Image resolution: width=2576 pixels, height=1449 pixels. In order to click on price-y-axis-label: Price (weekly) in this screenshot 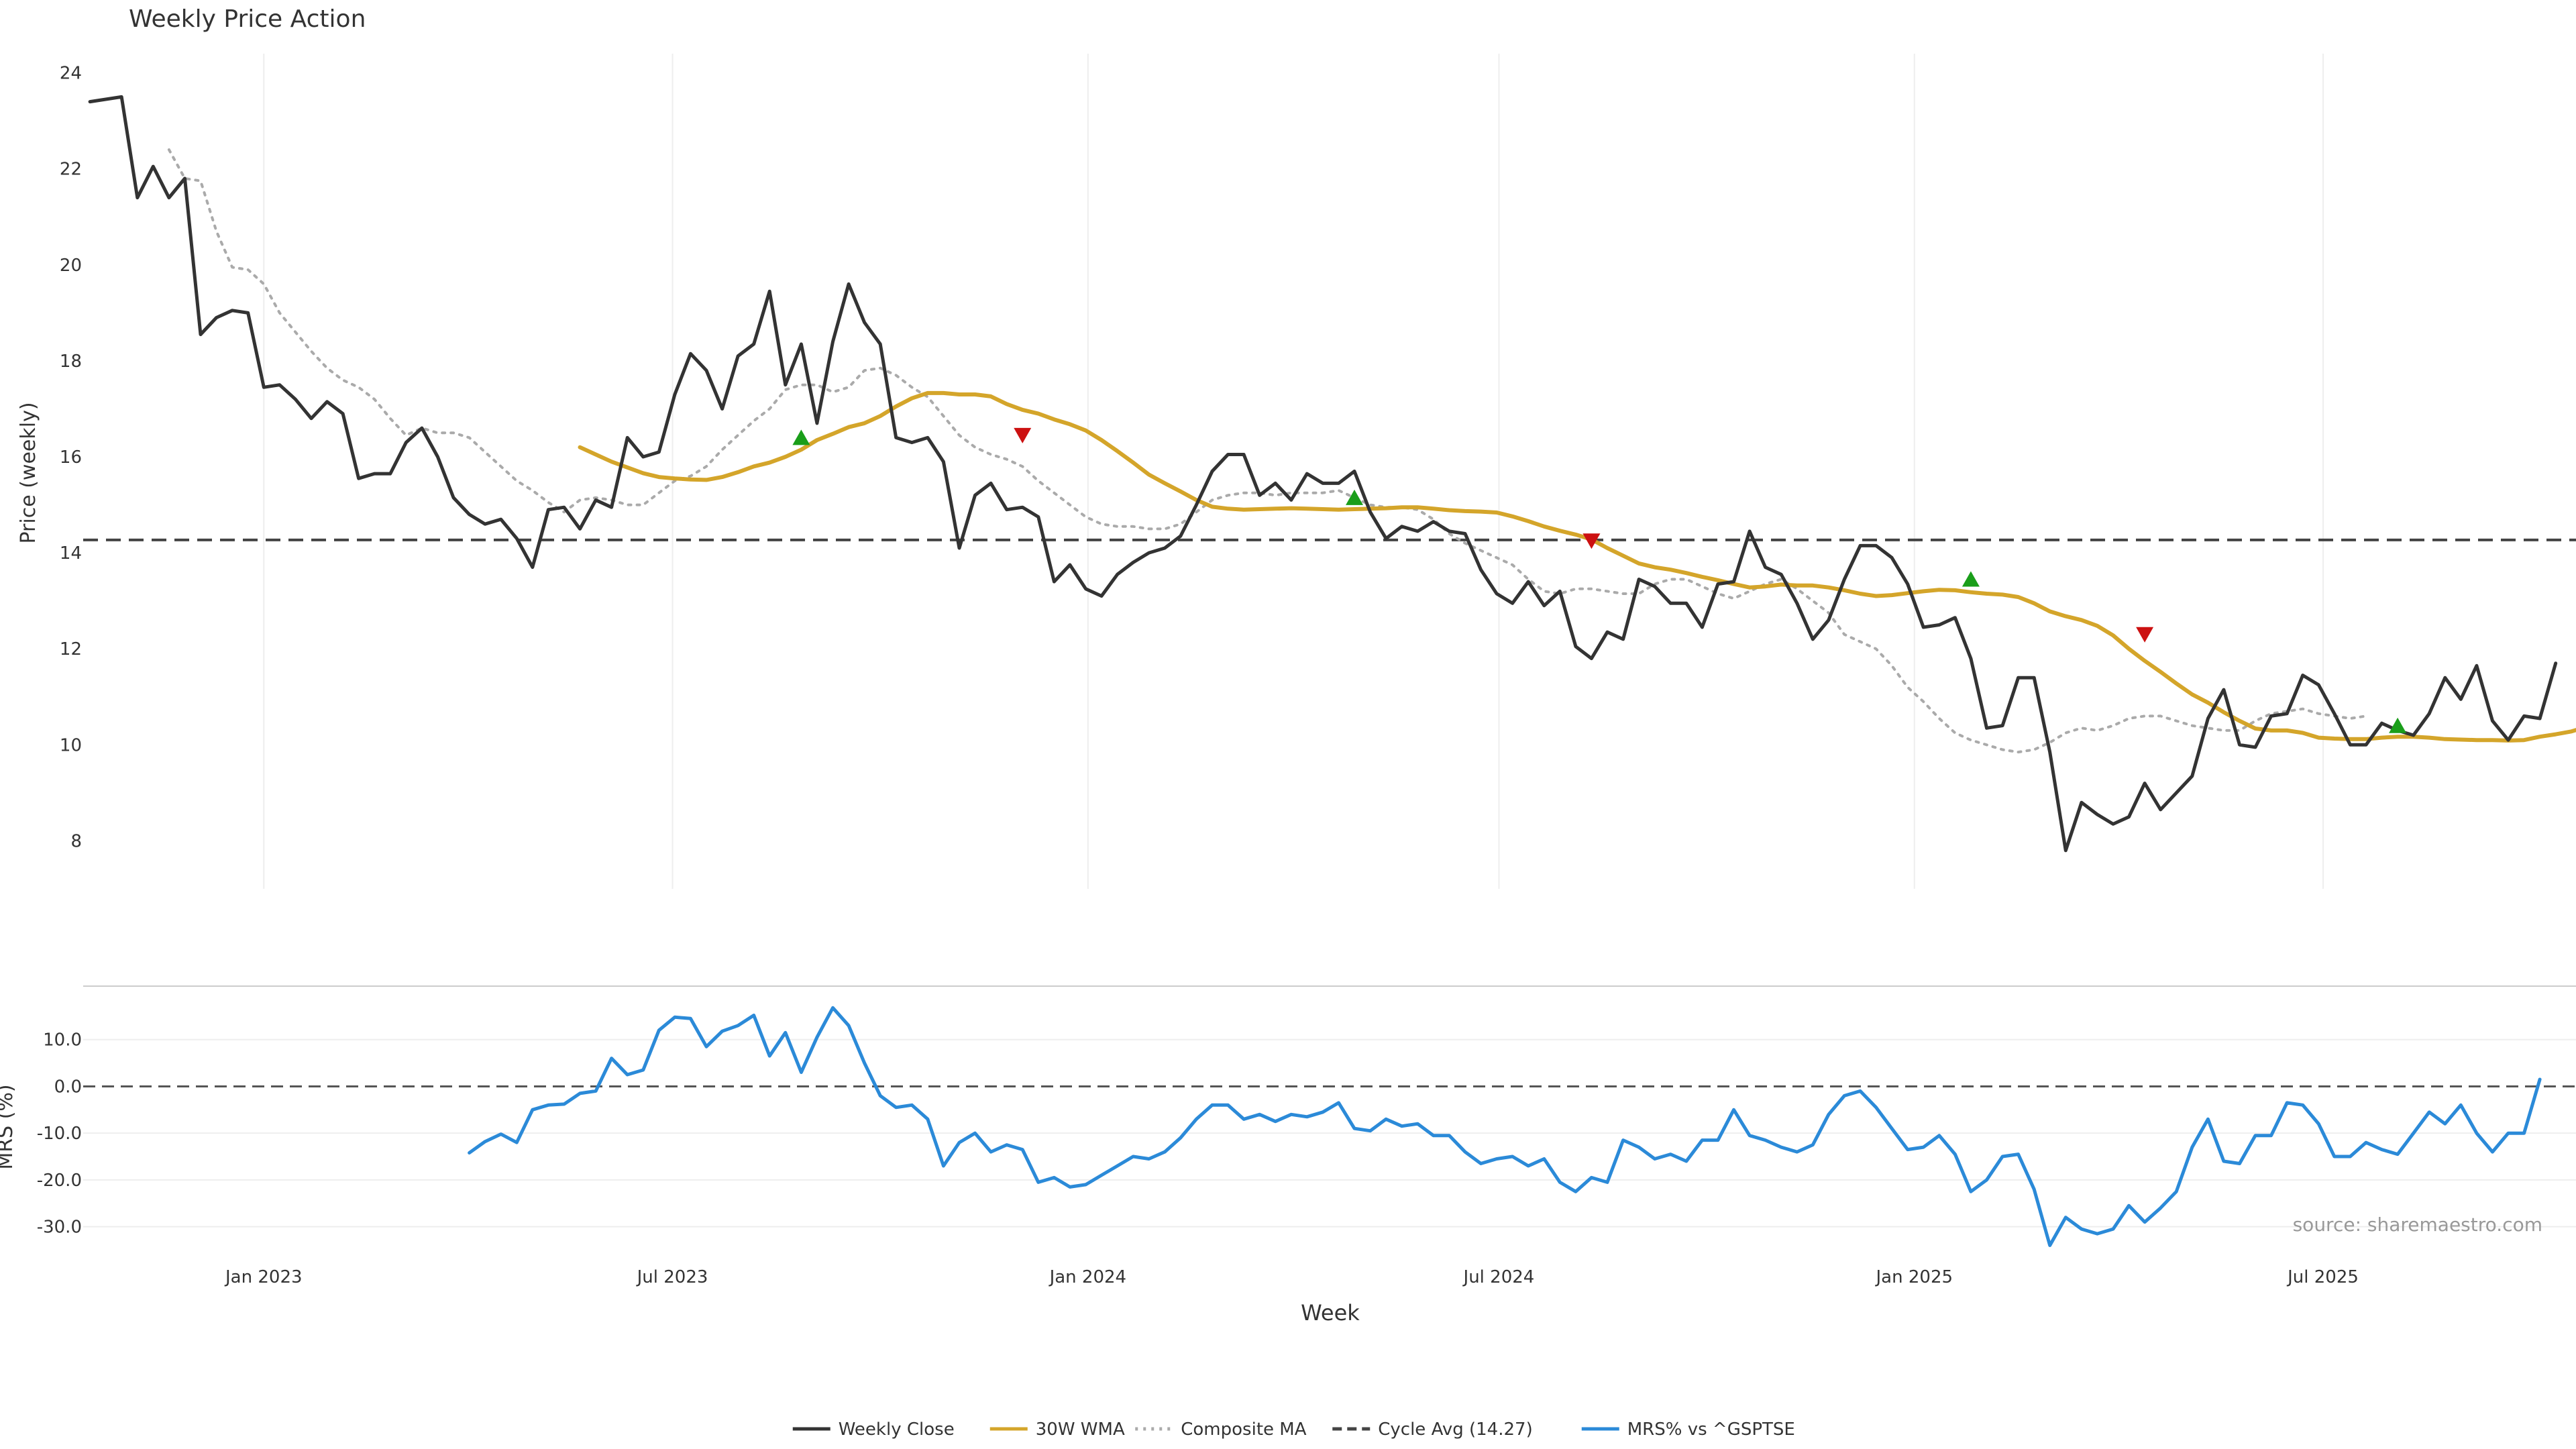, I will do `click(28, 472)`.